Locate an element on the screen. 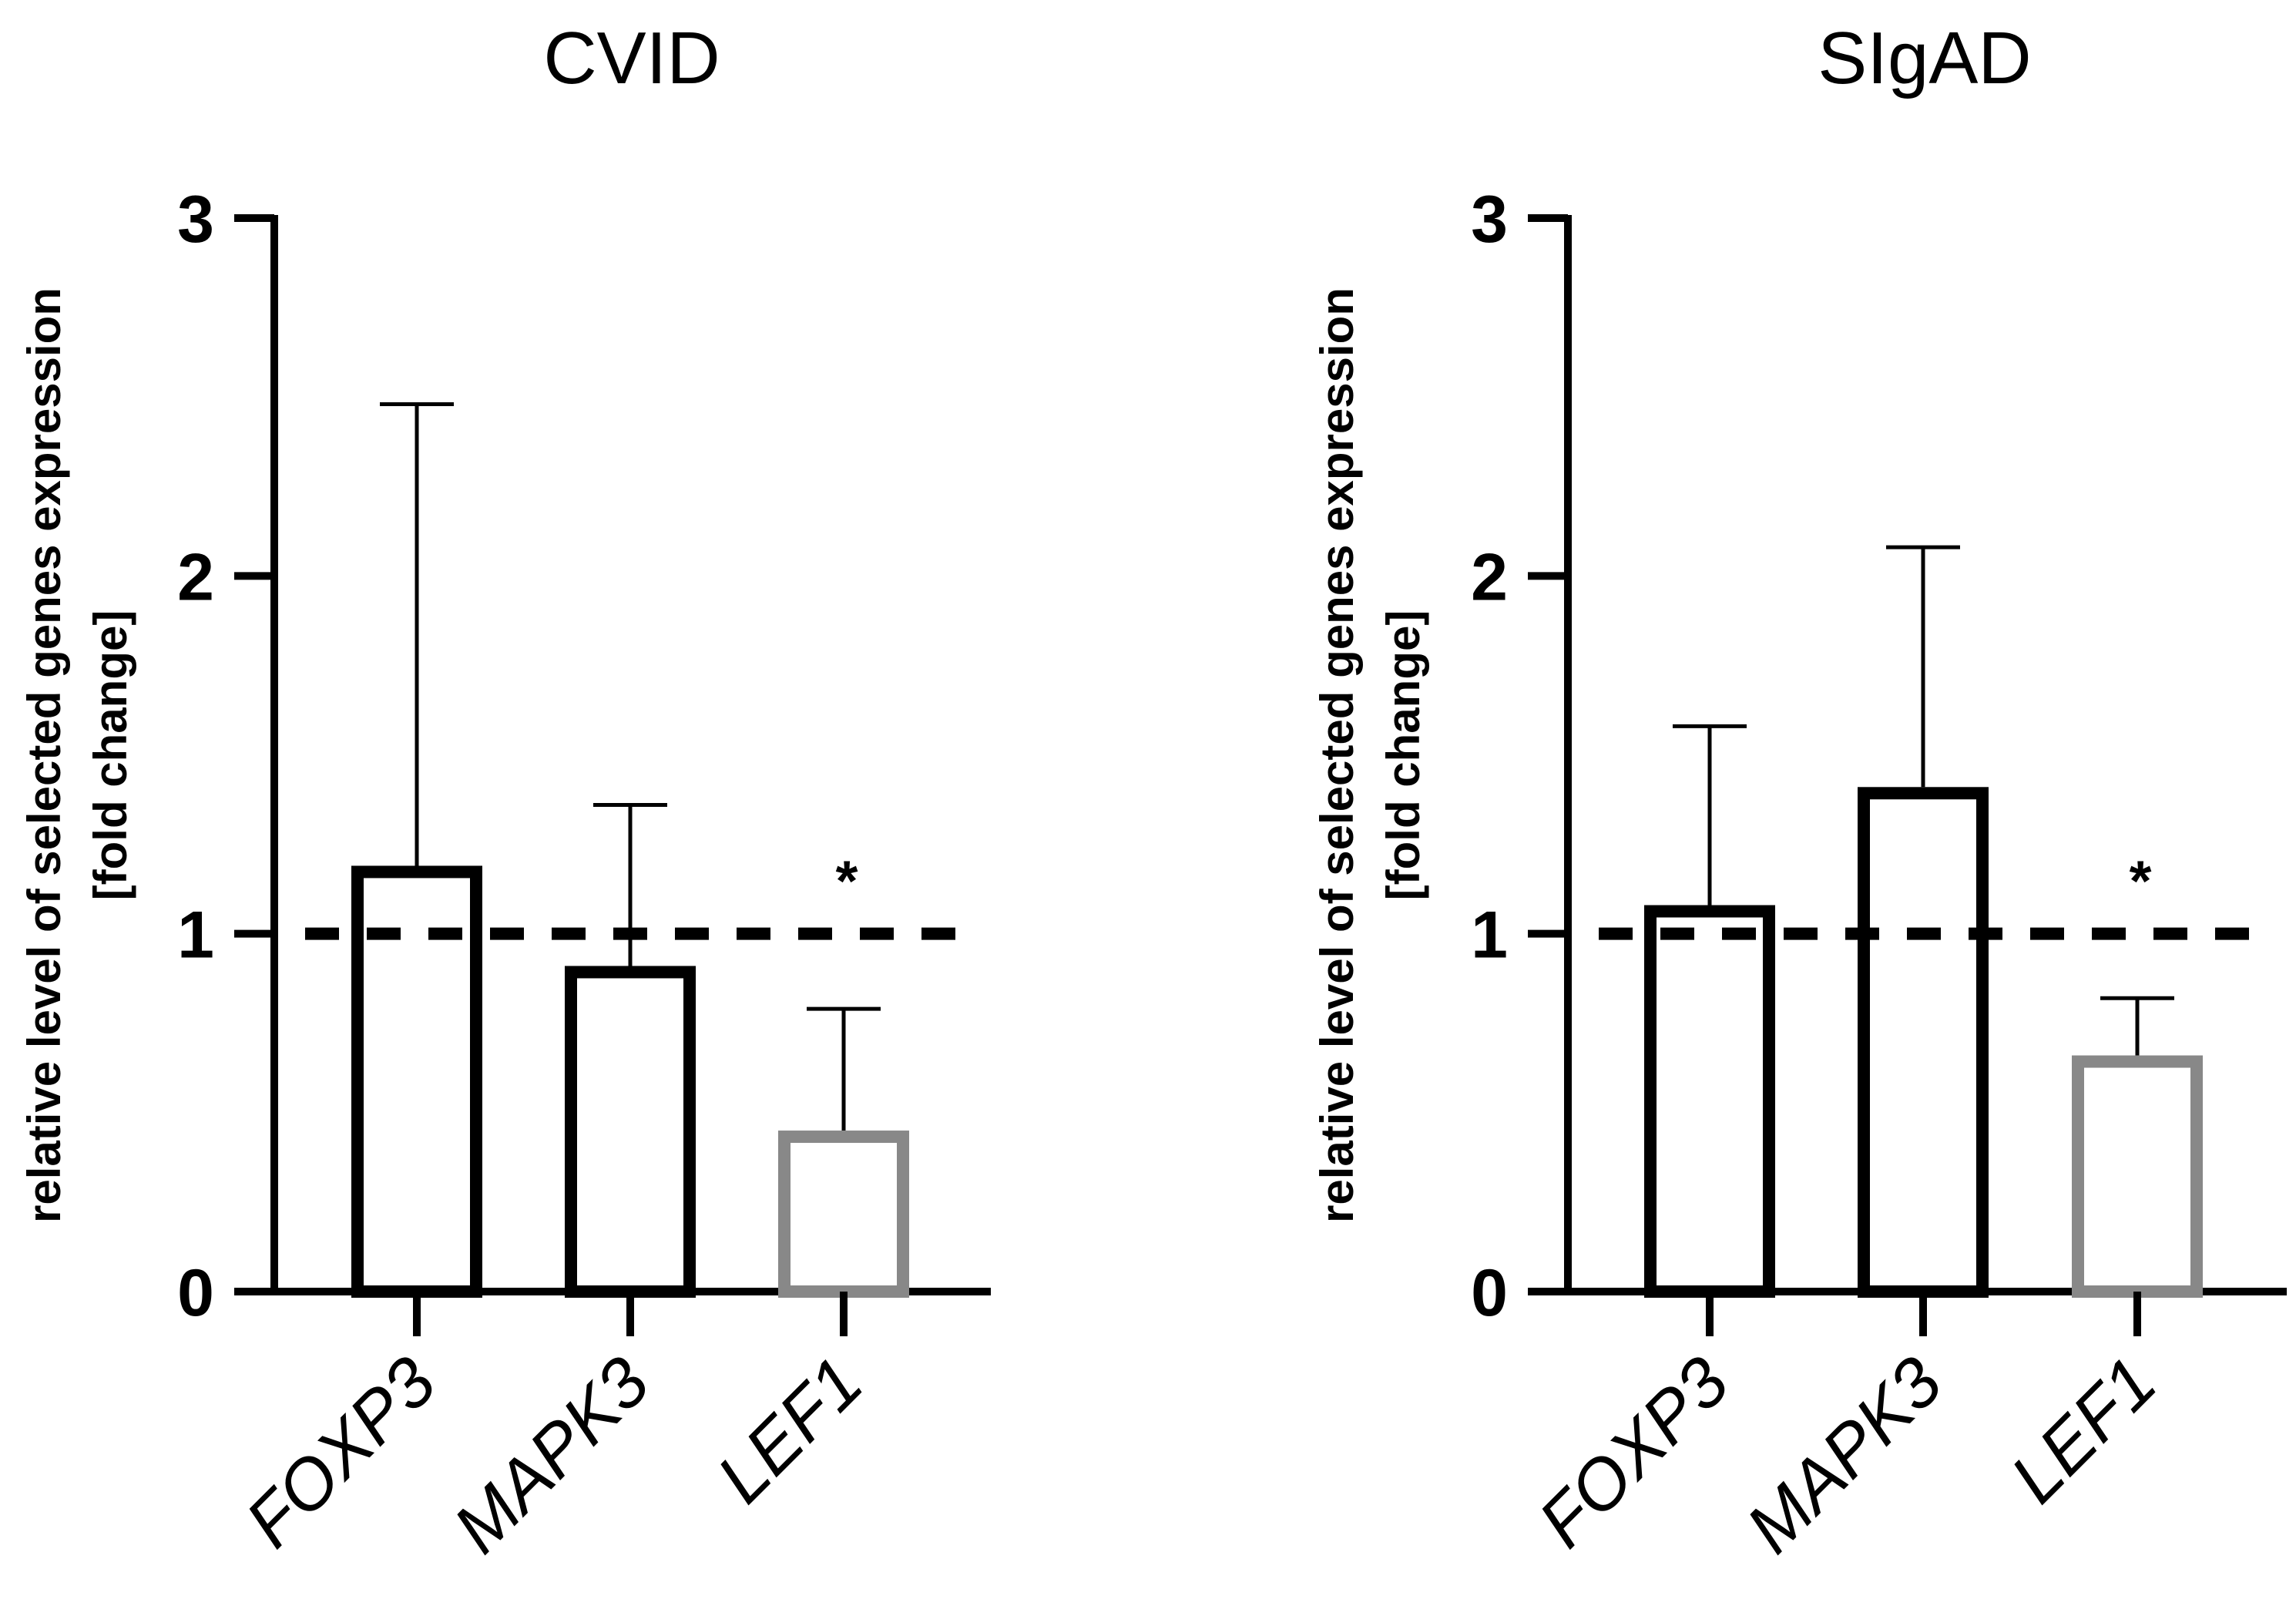 The width and height of the screenshot is (2296, 1606). chart-title-sigad: SIgAD is located at coordinates (1924, 58).